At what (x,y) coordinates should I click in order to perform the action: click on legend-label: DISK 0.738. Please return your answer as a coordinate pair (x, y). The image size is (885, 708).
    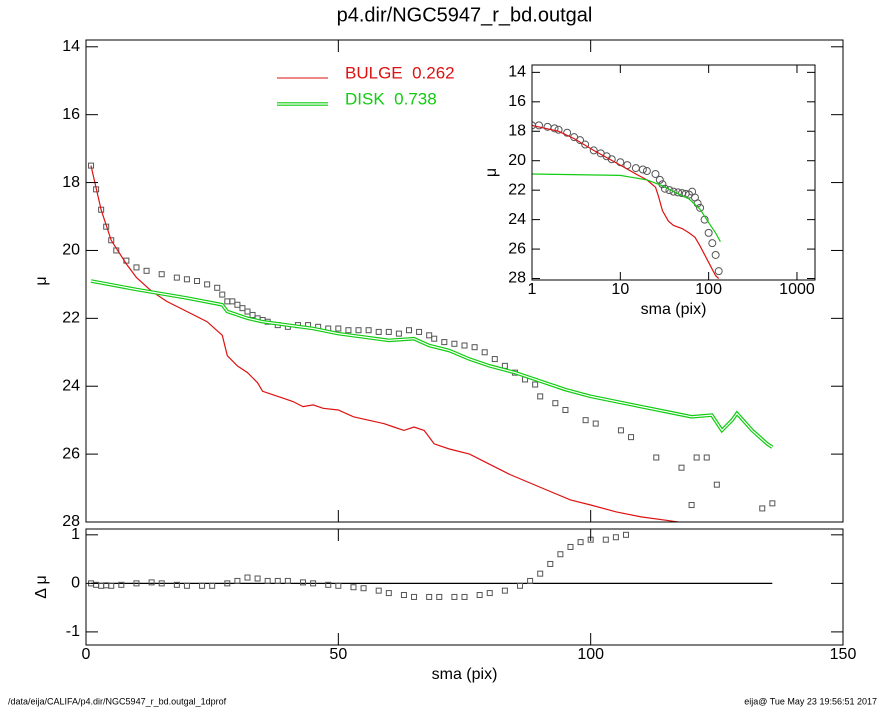
    Looking at the image, I should click on (391, 98).